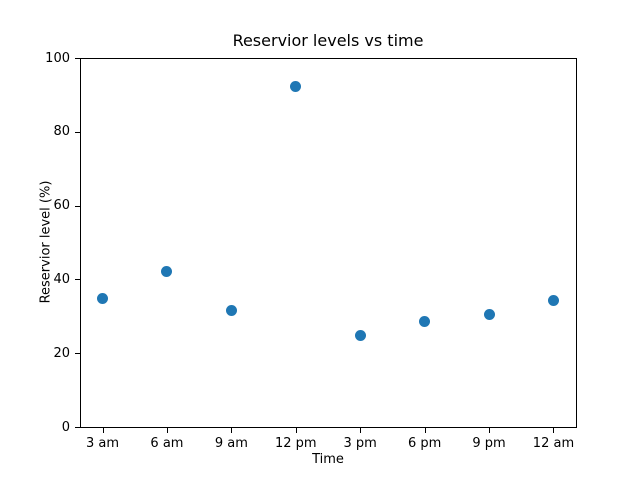  What do you see at coordinates (424, 443) in the screenshot?
I see `x-tick-label: 6 pm` at bounding box center [424, 443].